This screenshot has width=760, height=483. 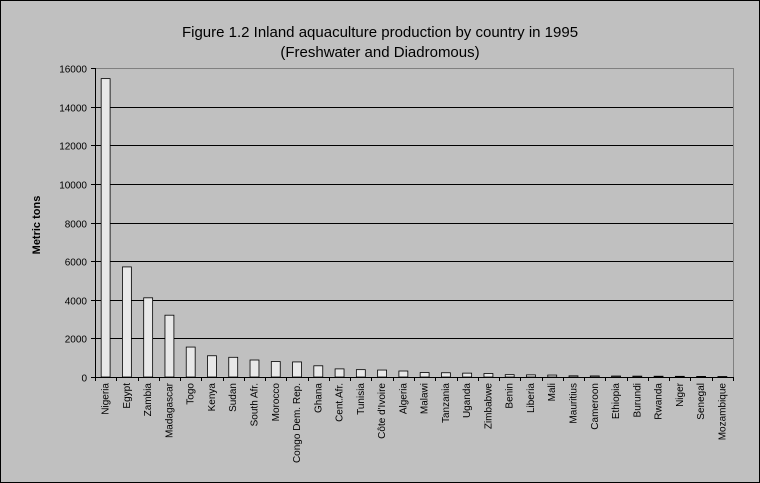 I want to click on x-tick-label: Côte d'Ivoire, so click(x=382, y=411).